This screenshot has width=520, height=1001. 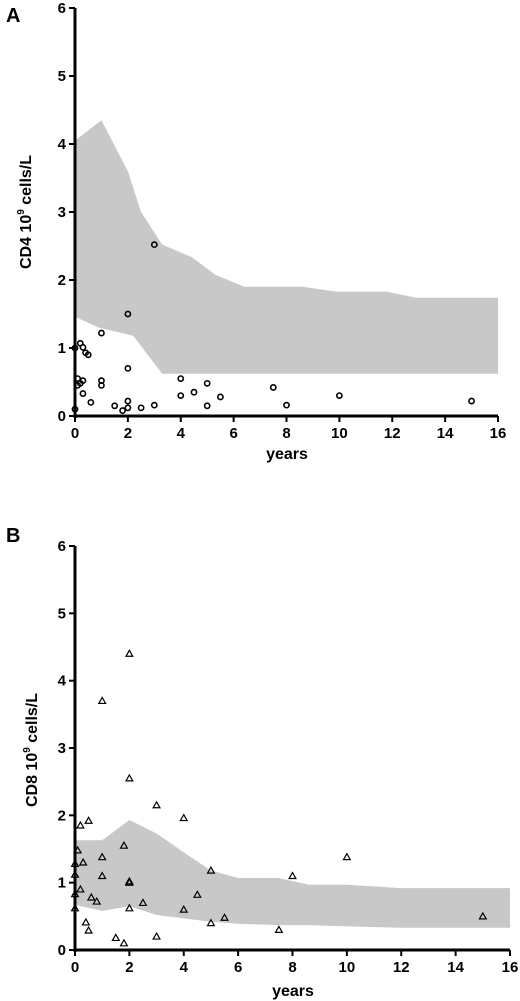 What do you see at coordinates (273, 327) in the screenshot?
I see `panel-a-points` at bounding box center [273, 327].